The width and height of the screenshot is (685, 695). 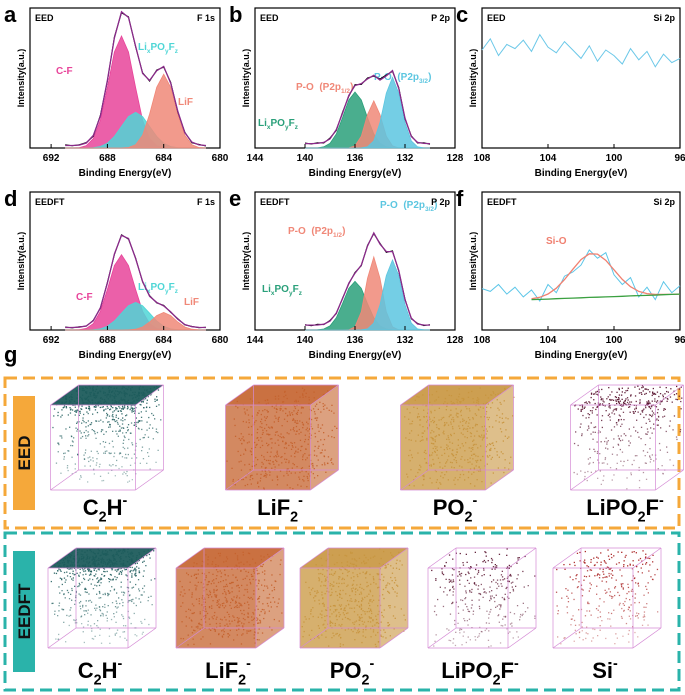 What do you see at coordinates (142, 638) in the screenshot?
I see `cube-edge` at bounding box center [142, 638].